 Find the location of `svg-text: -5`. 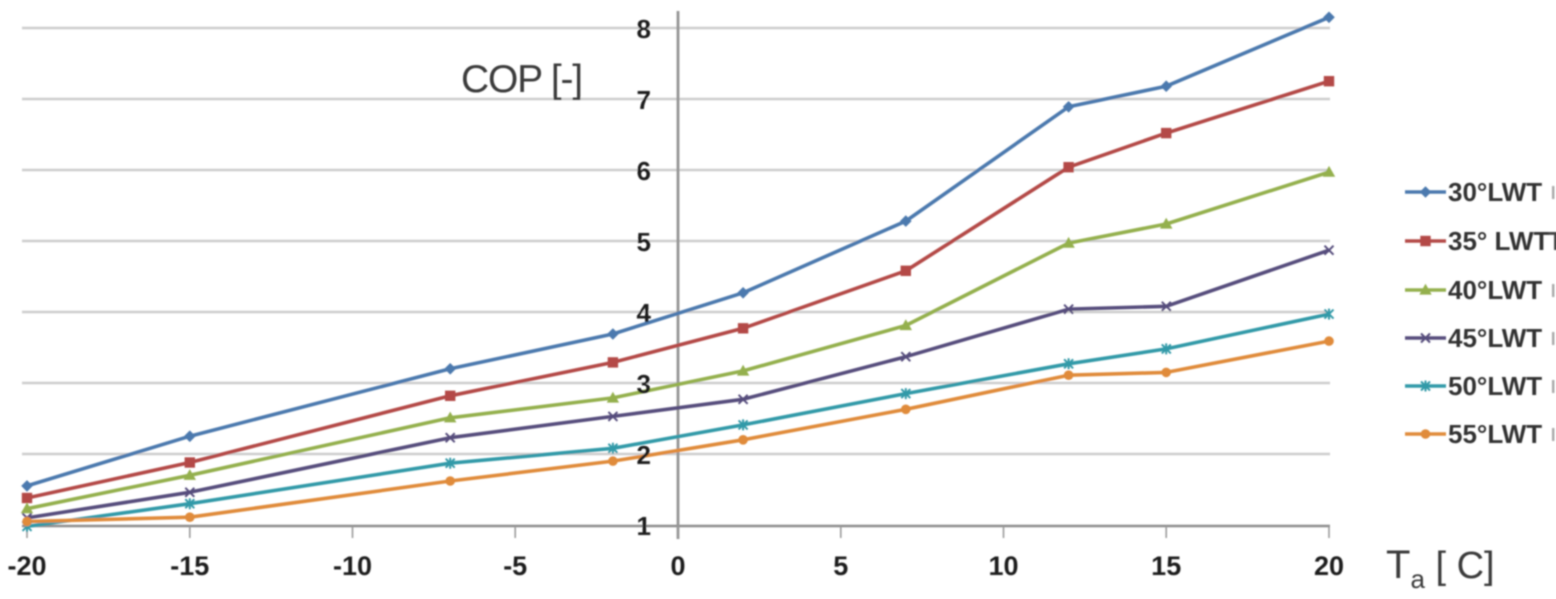

svg-text: -5 is located at coordinates (515, 566).